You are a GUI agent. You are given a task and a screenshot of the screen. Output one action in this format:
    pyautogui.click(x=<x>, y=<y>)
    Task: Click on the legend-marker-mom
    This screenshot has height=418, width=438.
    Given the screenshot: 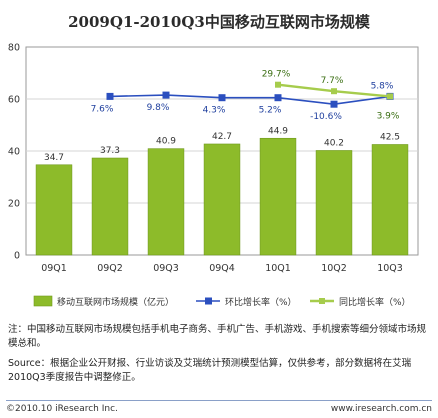 What is the action you would take?
    pyautogui.click(x=208, y=301)
    